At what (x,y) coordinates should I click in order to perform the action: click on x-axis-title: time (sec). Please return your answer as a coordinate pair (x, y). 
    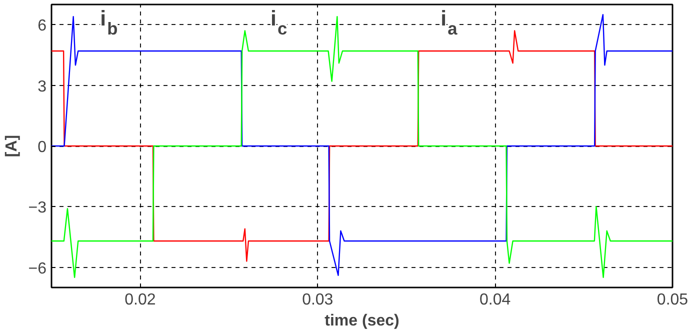
    Looking at the image, I should click on (362, 321).